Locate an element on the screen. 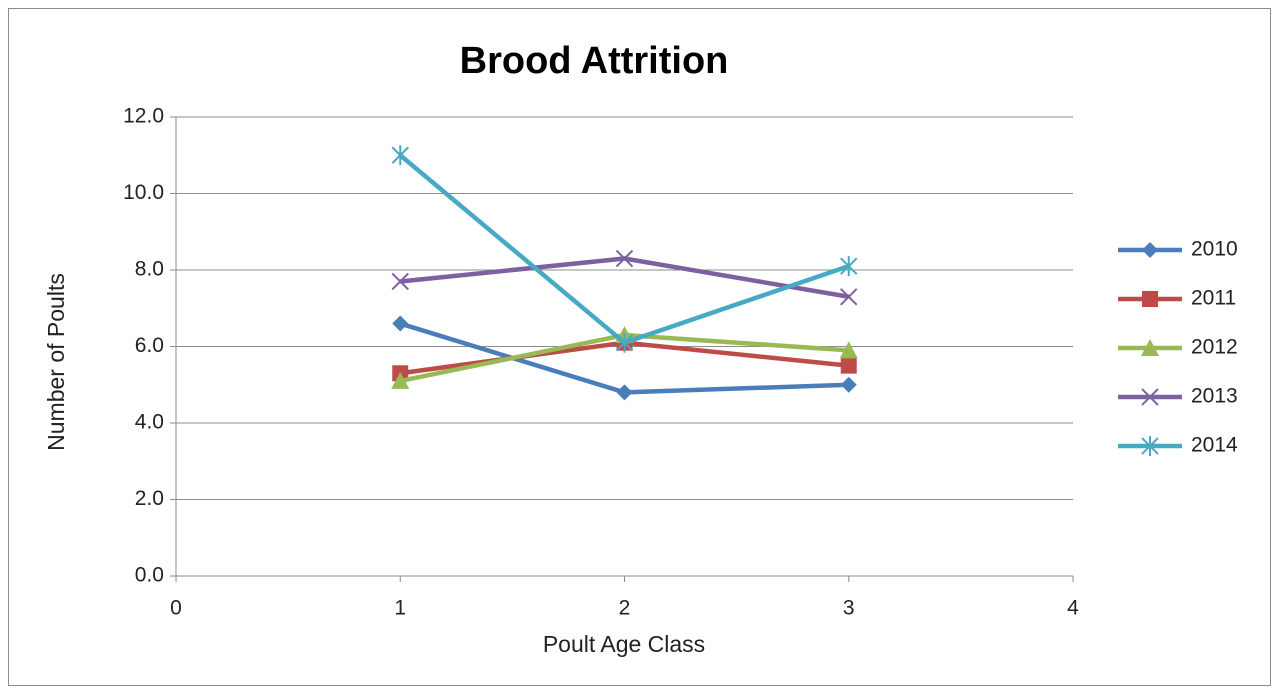  y-tick-label: 8.0 is located at coordinates (149, 269).